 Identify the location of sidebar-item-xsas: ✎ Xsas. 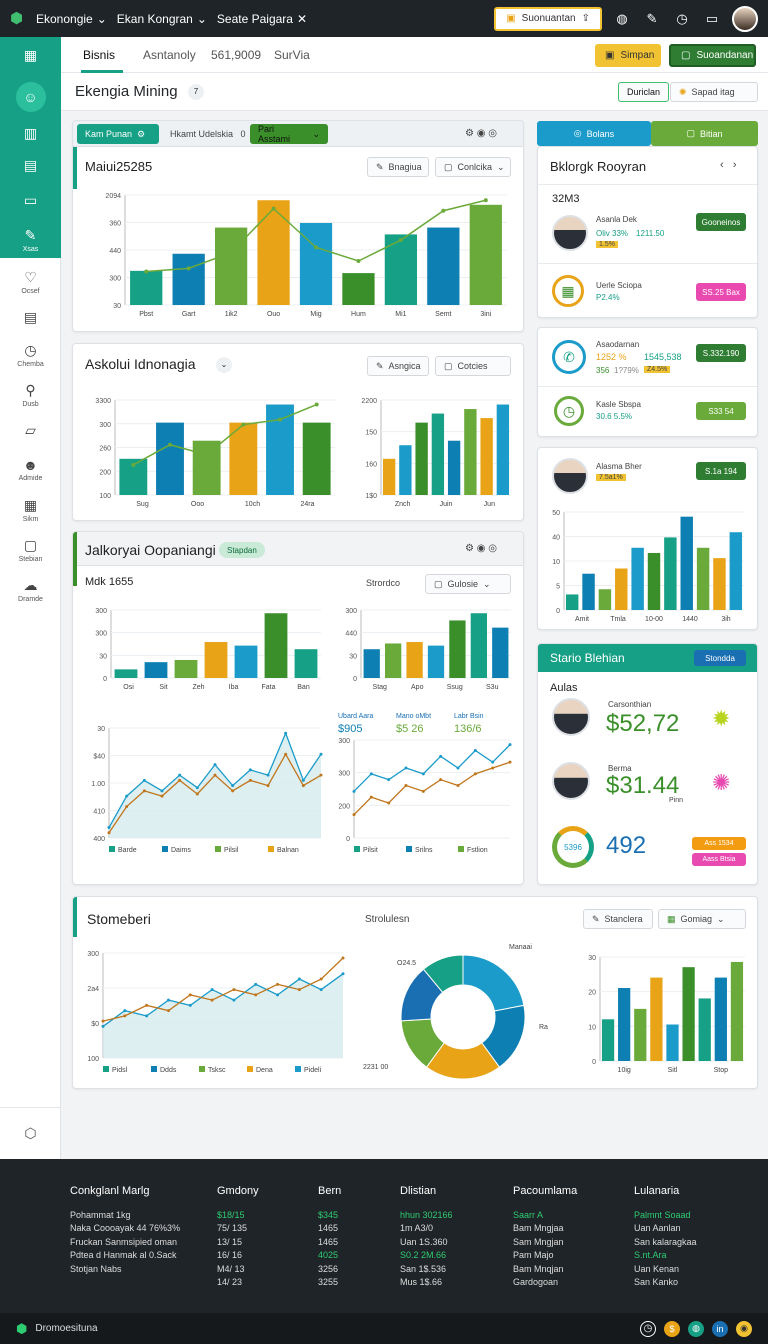
(30, 240).